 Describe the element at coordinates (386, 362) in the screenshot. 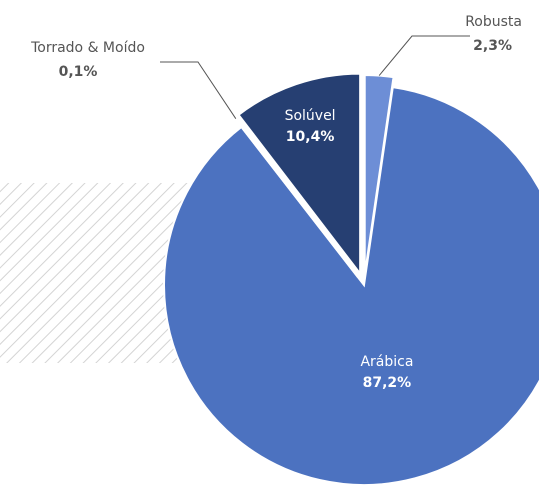

I see `slice-label: Arábica` at that location.